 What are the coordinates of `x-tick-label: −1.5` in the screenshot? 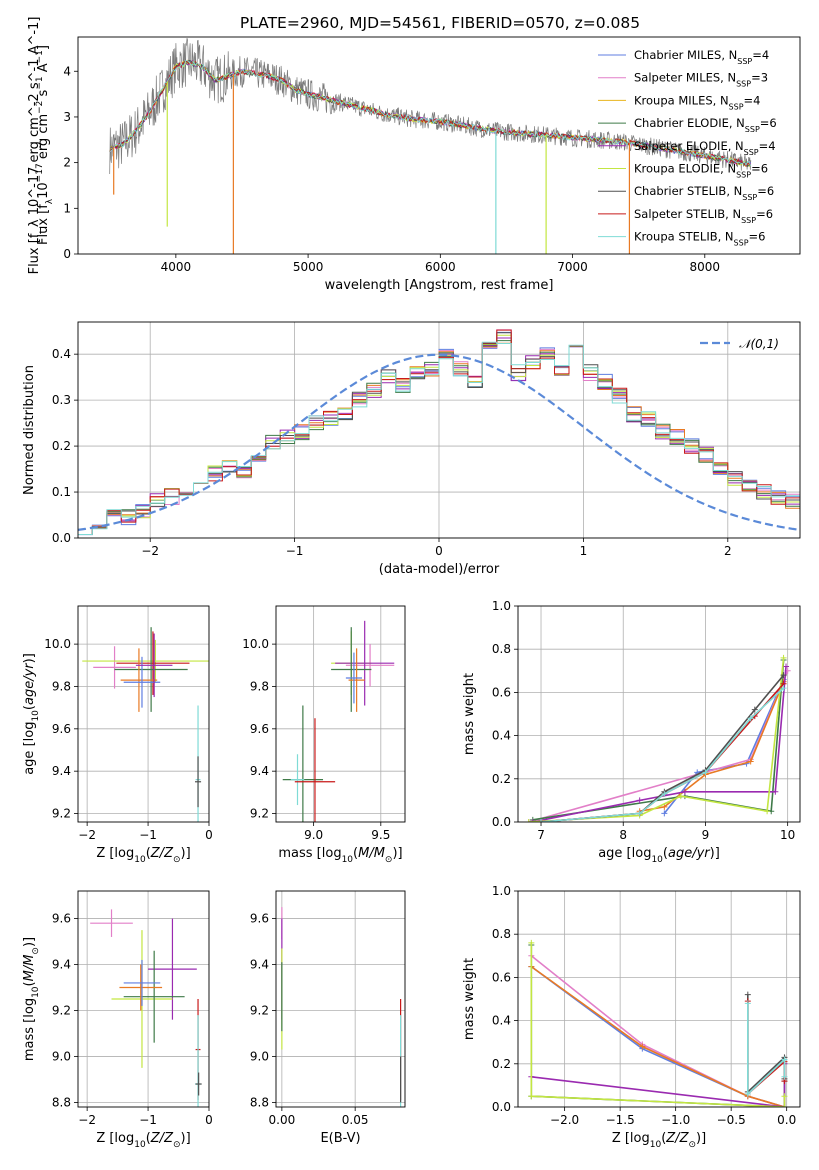 It's located at (620, 1120).